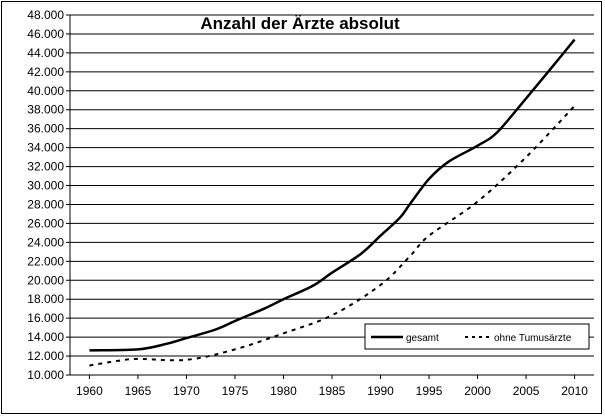 Image resolution: width=605 pixels, height=417 pixels. Describe the element at coordinates (45, 242) in the screenshot. I see `y-tick-label: 24.000` at that location.